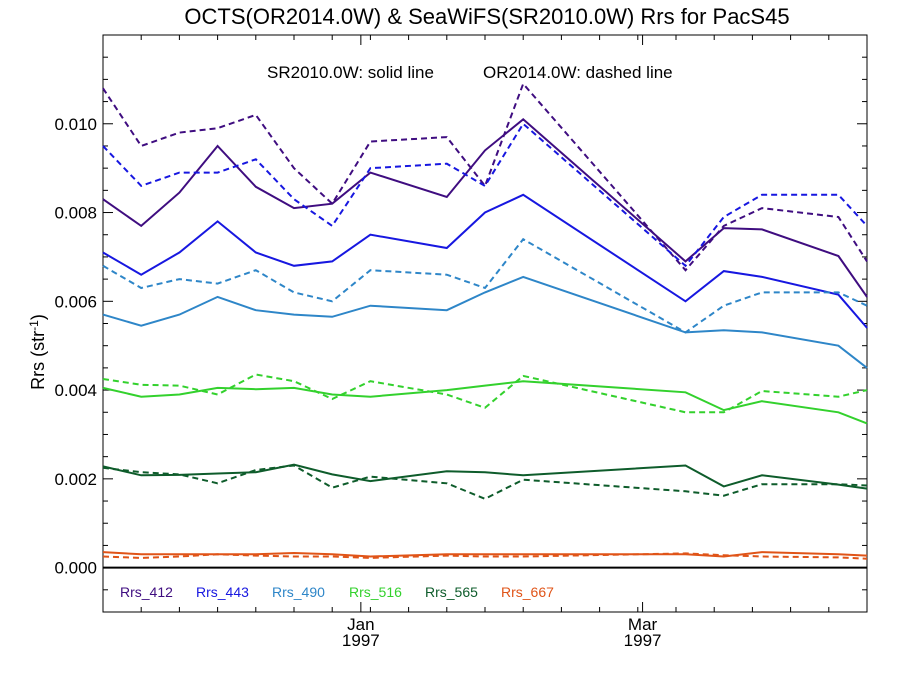 The width and height of the screenshot is (900, 675). I want to click on x-tick-label-month: Mar, so click(643, 624).